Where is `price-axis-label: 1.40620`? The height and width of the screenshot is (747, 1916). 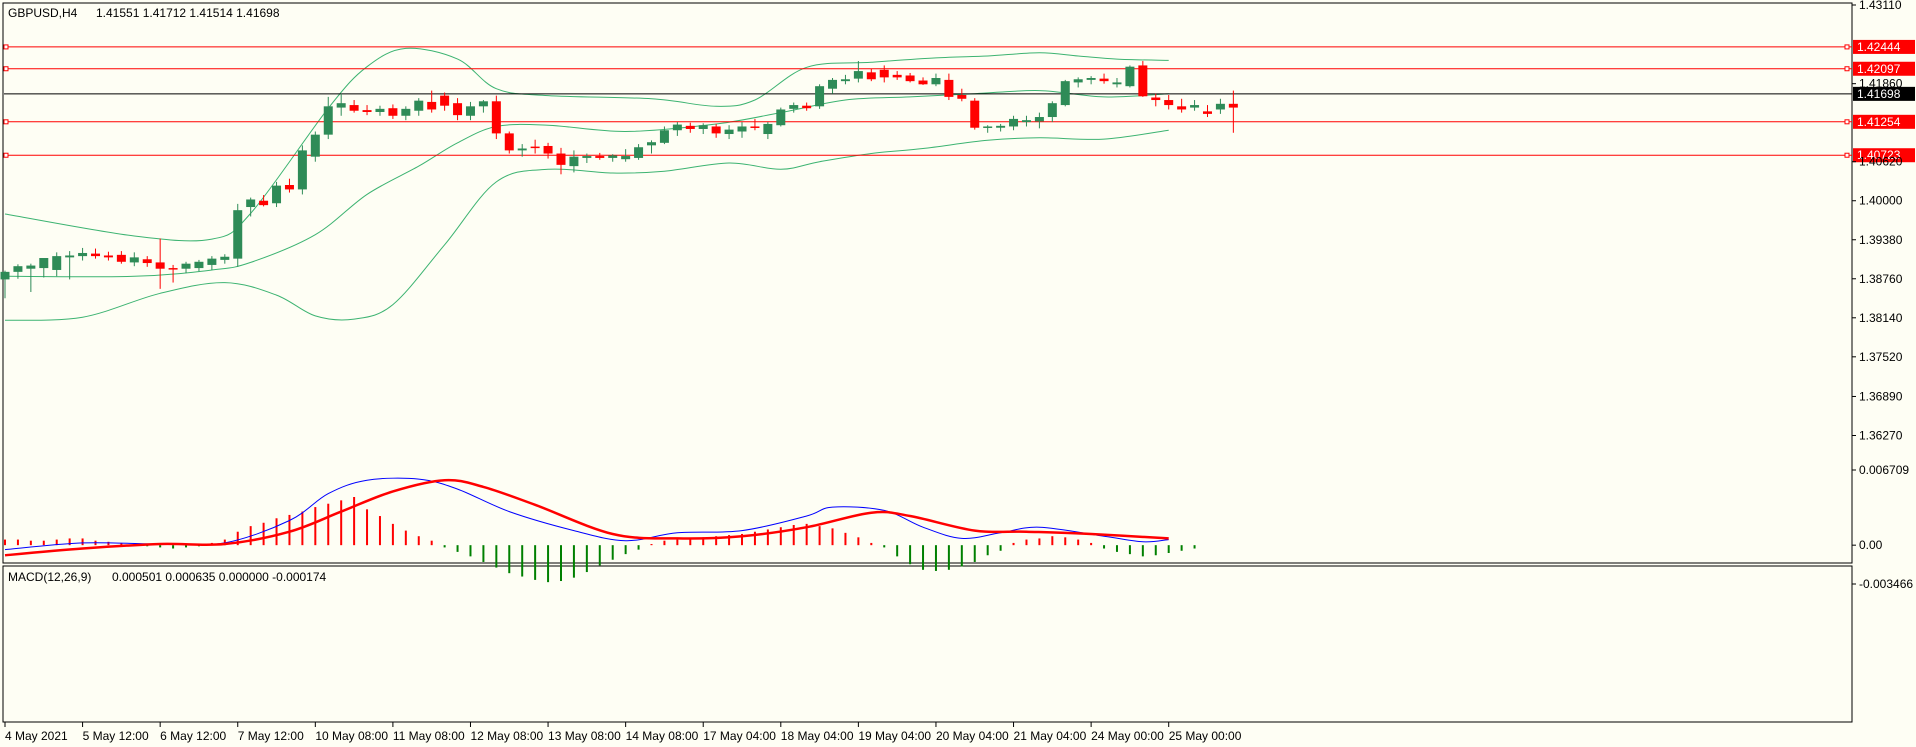
price-axis-label: 1.40620 is located at coordinates (1881, 162).